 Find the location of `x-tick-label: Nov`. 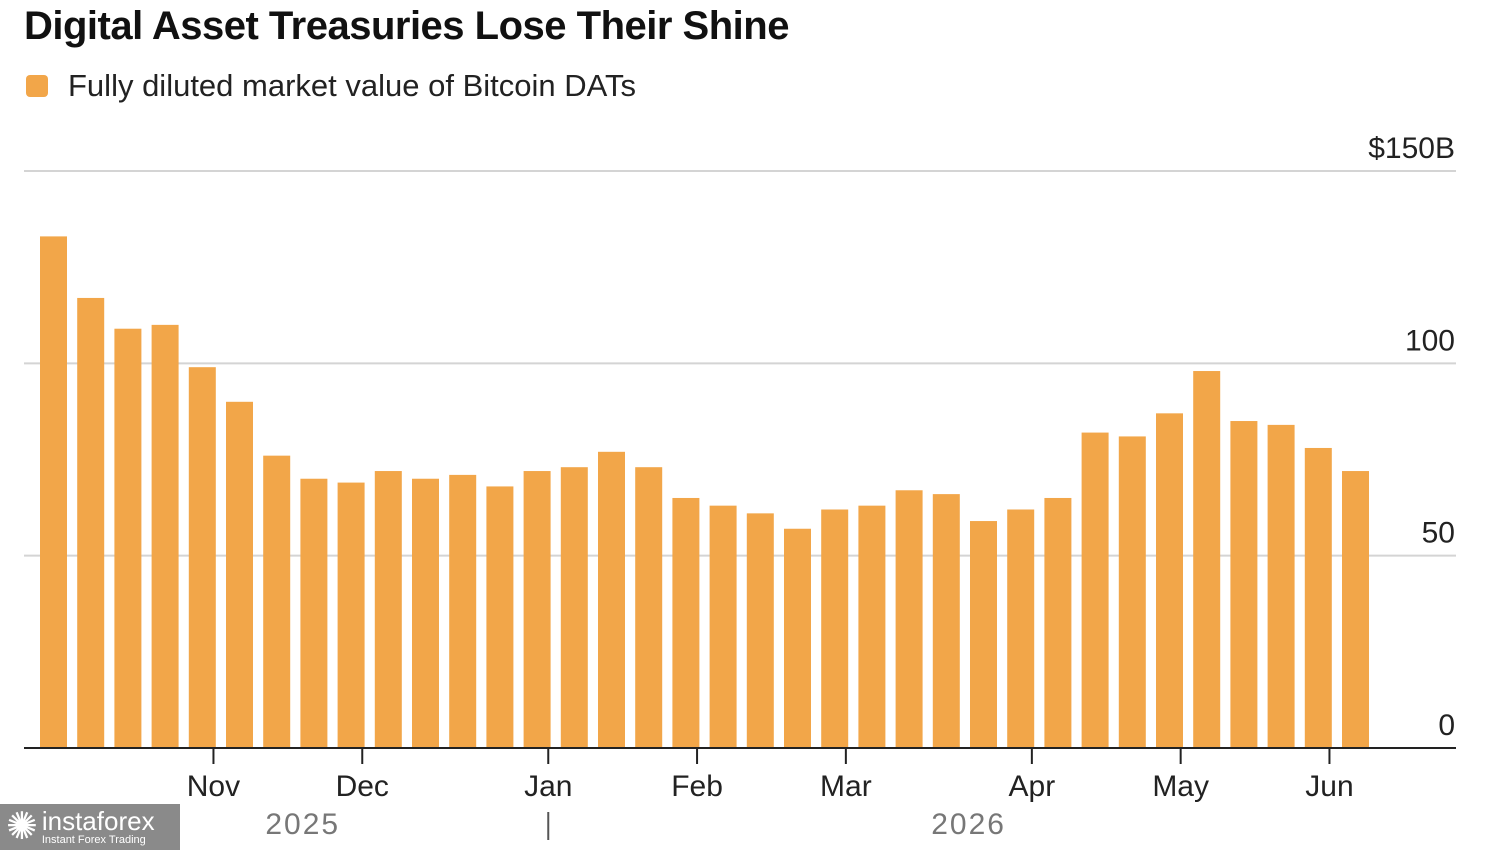

x-tick-label: Nov is located at coordinates (213, 786).